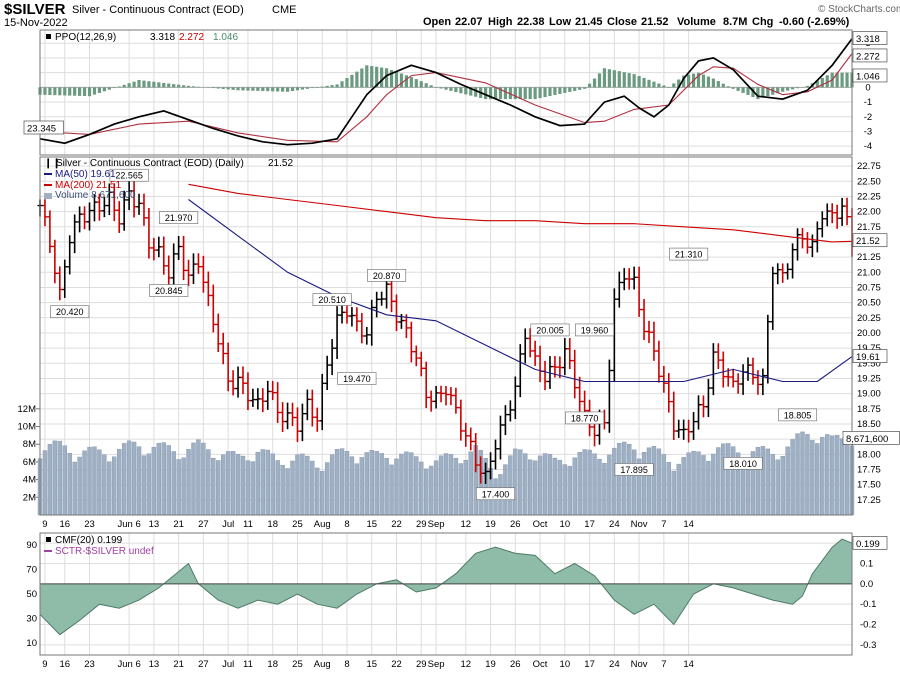  I want to click on ppo-legend-swatch, so click(48, 36).